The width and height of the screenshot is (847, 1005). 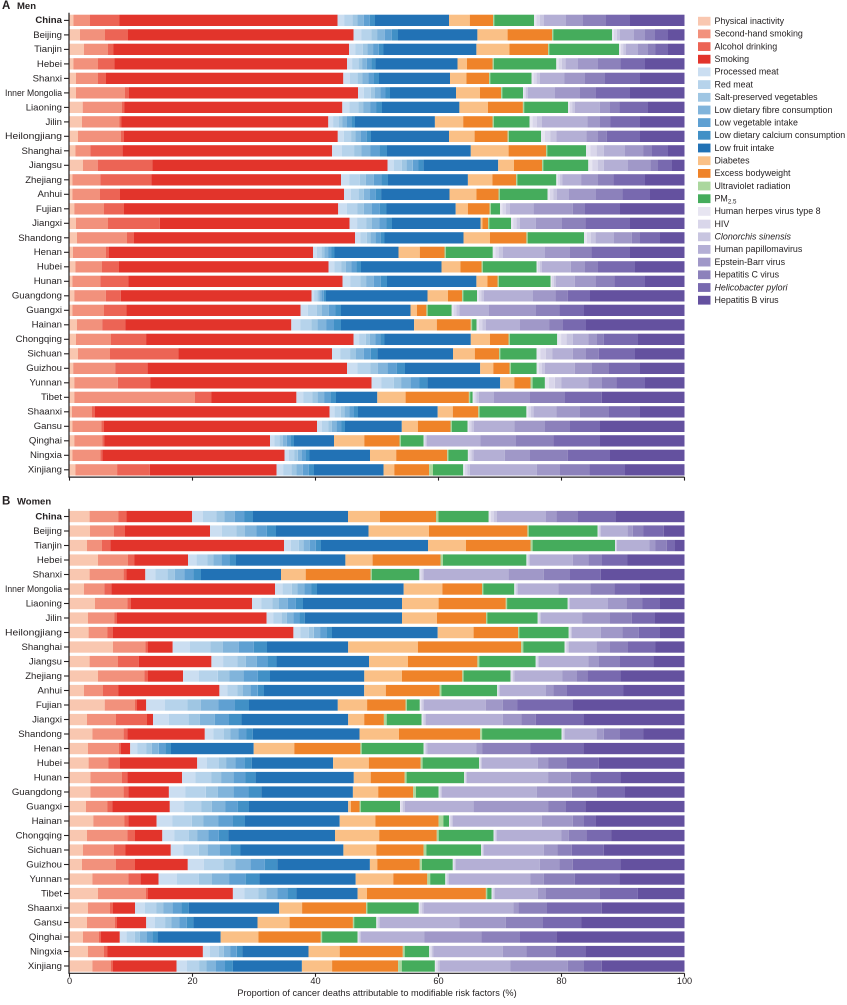 What do you see at coordinates (726, 200) in the screenshot?
I see `svg-text: PM2.5` at bounding box center [726, 200].